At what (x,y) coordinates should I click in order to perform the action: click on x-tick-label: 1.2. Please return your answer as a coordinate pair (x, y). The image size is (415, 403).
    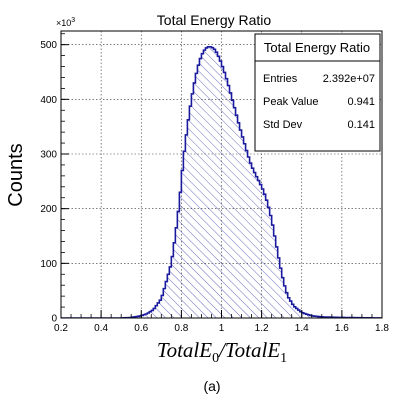
    Looking at the image, I should click on (262, 328).